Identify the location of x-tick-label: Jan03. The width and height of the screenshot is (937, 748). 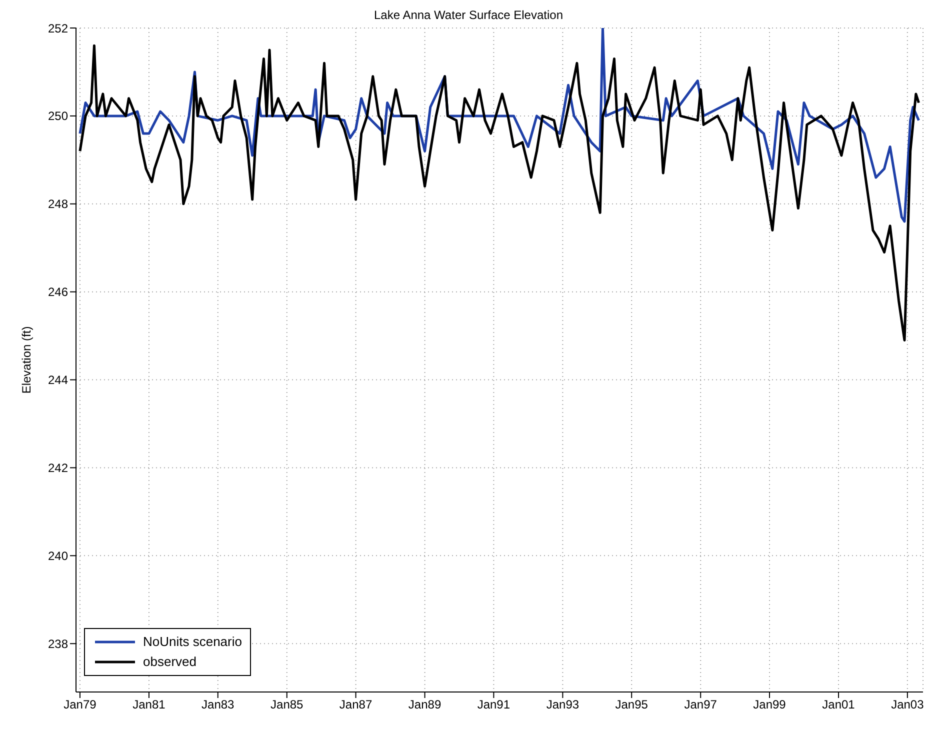
(907, 705).